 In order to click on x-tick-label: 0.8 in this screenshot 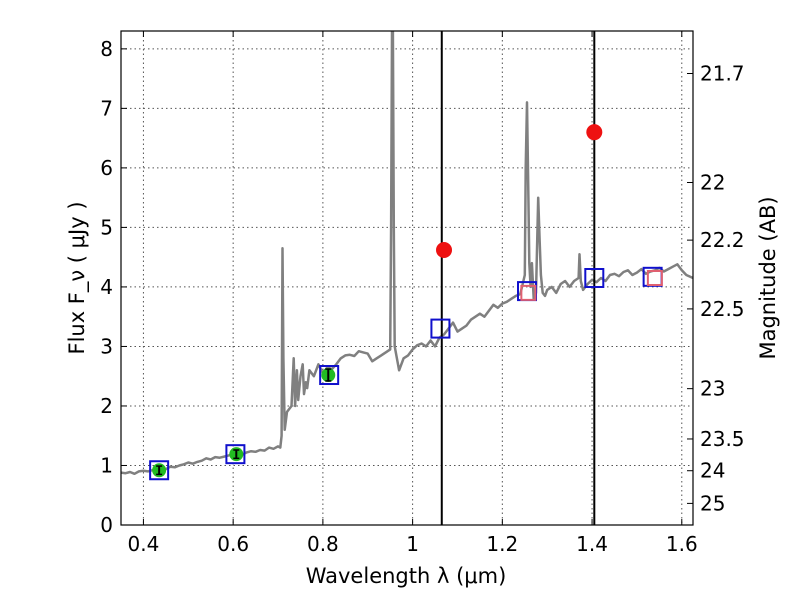, I will do `click(323, 544)`.